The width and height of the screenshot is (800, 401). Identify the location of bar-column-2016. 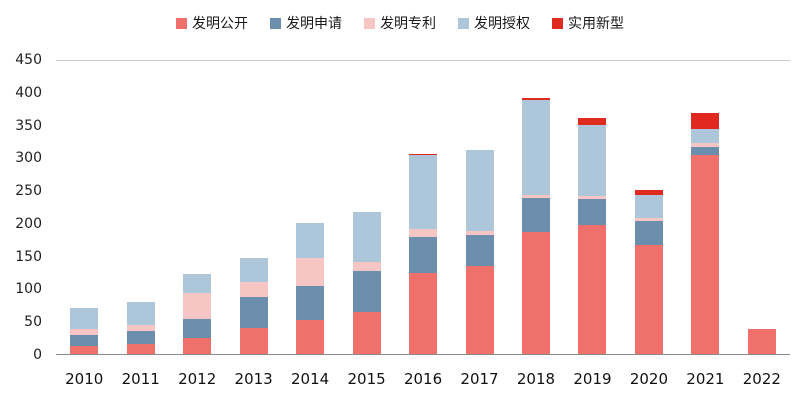
(423, 207).